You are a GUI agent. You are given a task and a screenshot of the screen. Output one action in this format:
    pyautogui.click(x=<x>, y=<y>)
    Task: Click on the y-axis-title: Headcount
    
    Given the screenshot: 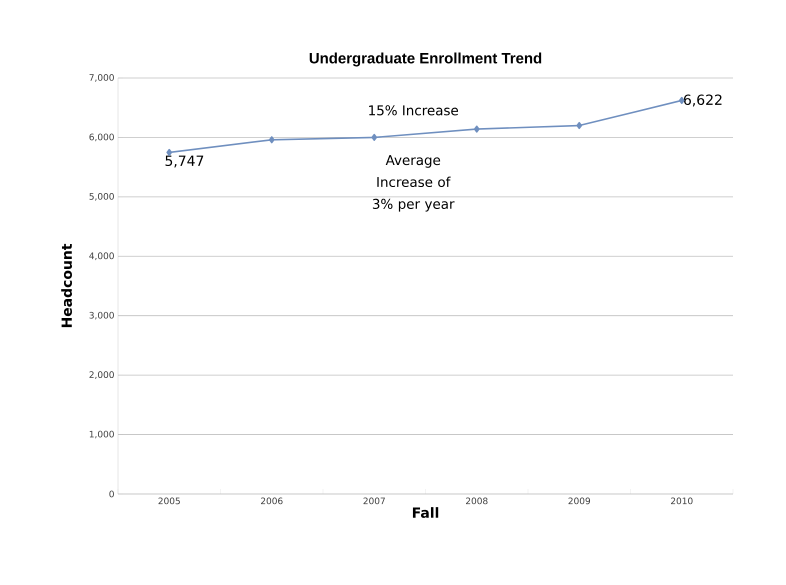 What is the action you would take?
    pyautogui.click(x=66, y=286)
    